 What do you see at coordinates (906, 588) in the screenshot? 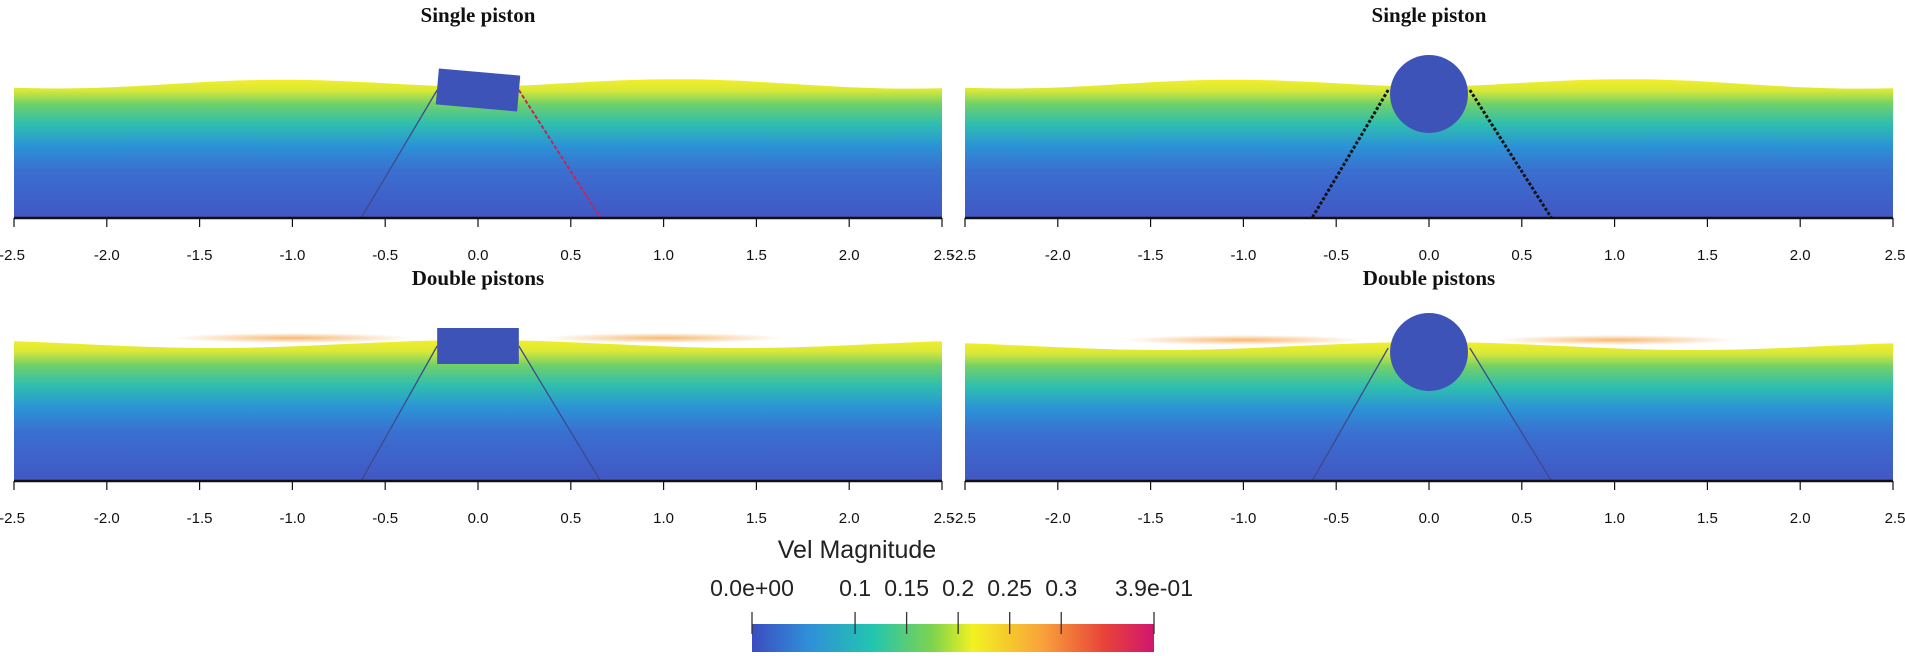
I see `colorbar-tick-label: 0.15` at bounding box center [906, 588].